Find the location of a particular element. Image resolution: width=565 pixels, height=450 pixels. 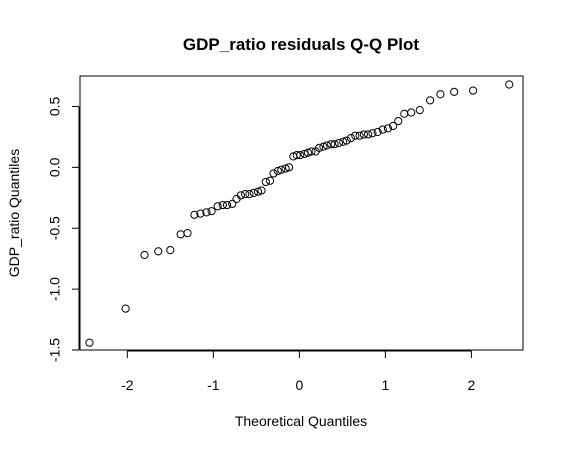

y-tick-label: 0.5 is located at coordinates (55, 107).